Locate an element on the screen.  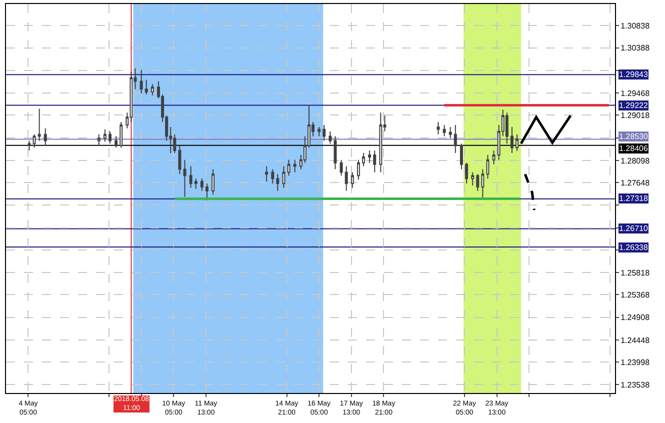
ref-line-label: 1.29843 is located at coordinates (633, 74).